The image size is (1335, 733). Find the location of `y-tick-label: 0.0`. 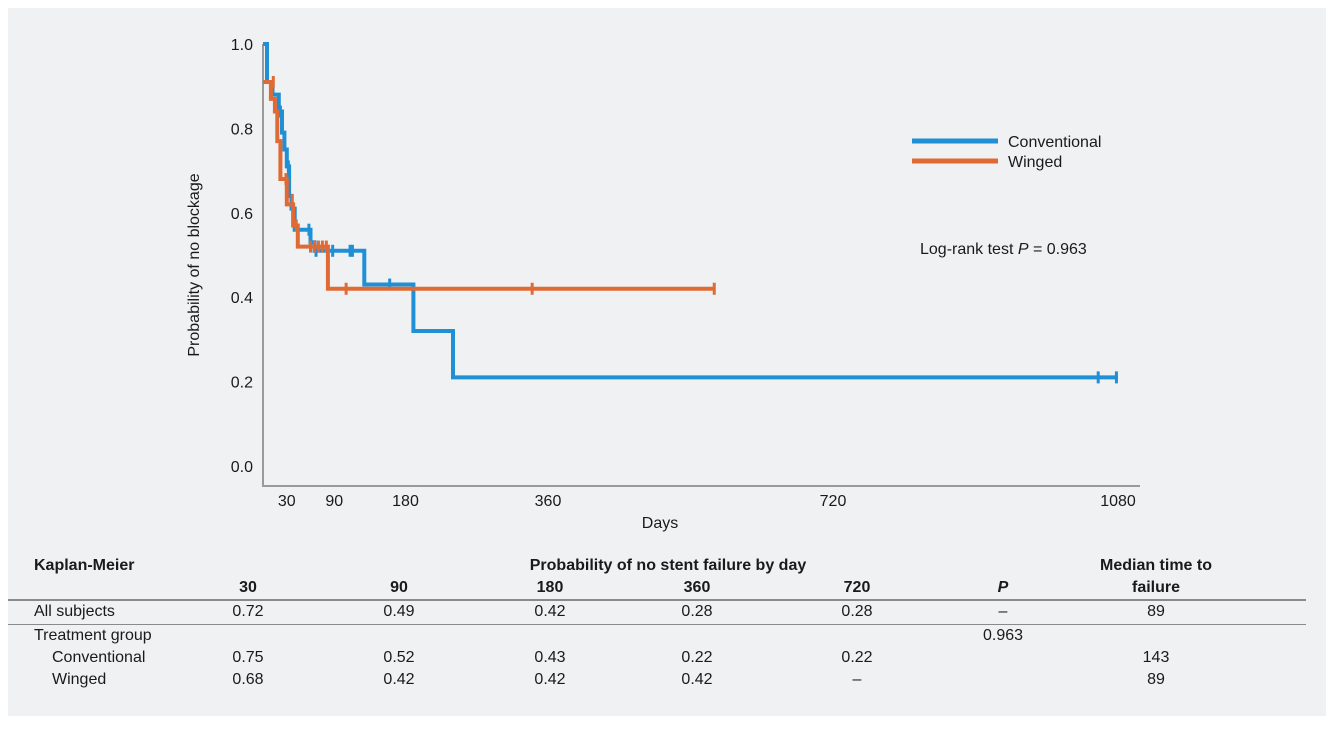

y-tick-label: 0.0 is located at coordinates (242, 467).